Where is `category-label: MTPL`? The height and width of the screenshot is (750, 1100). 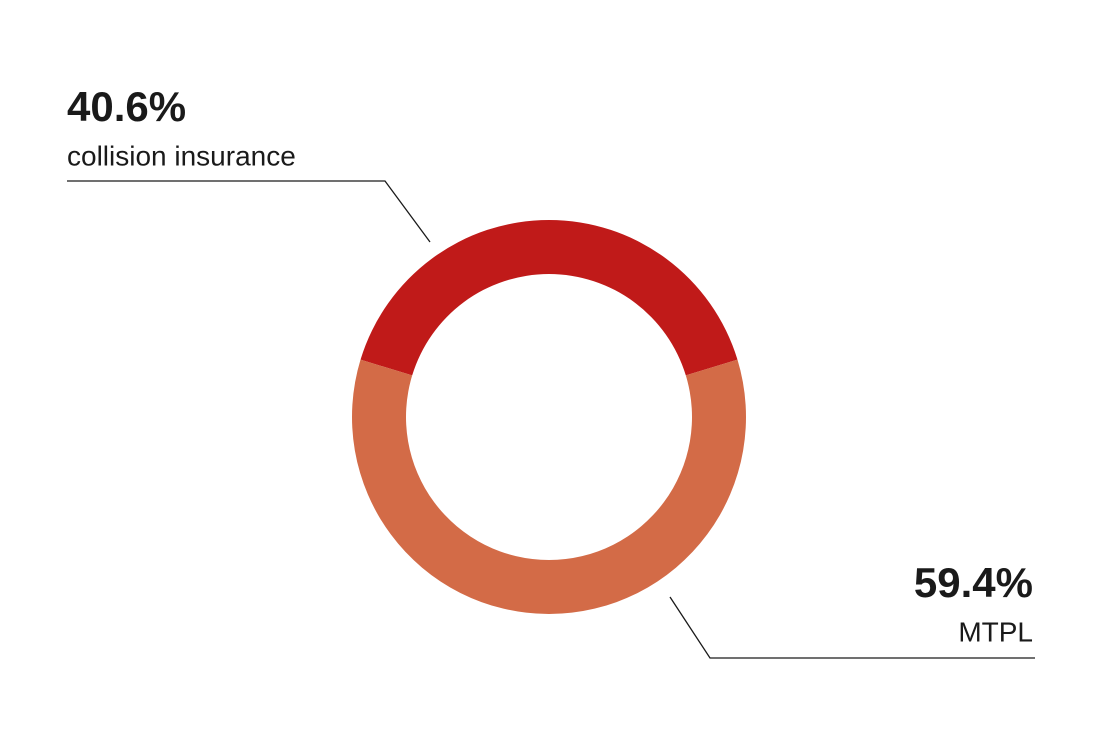 category-label: MTPL is located at coordinates (995, 631).